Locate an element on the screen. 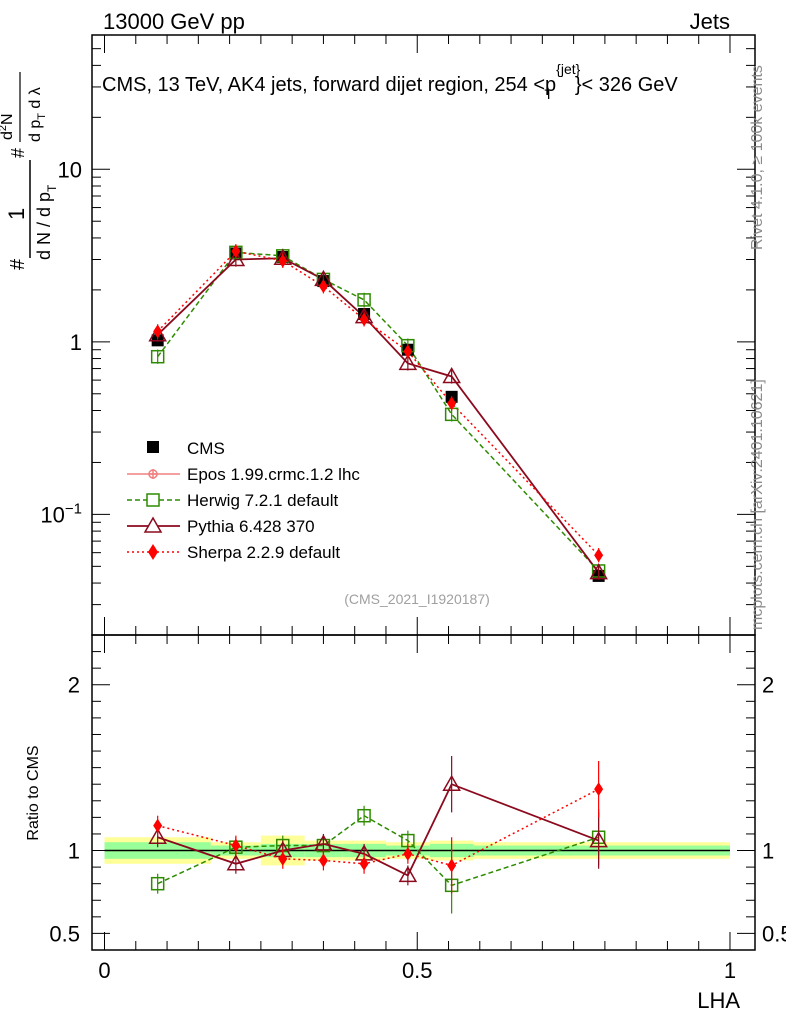 This screenshot has width=786, height=1024. header-process: 13000 GeV pp is located at coordinates (174, 21).